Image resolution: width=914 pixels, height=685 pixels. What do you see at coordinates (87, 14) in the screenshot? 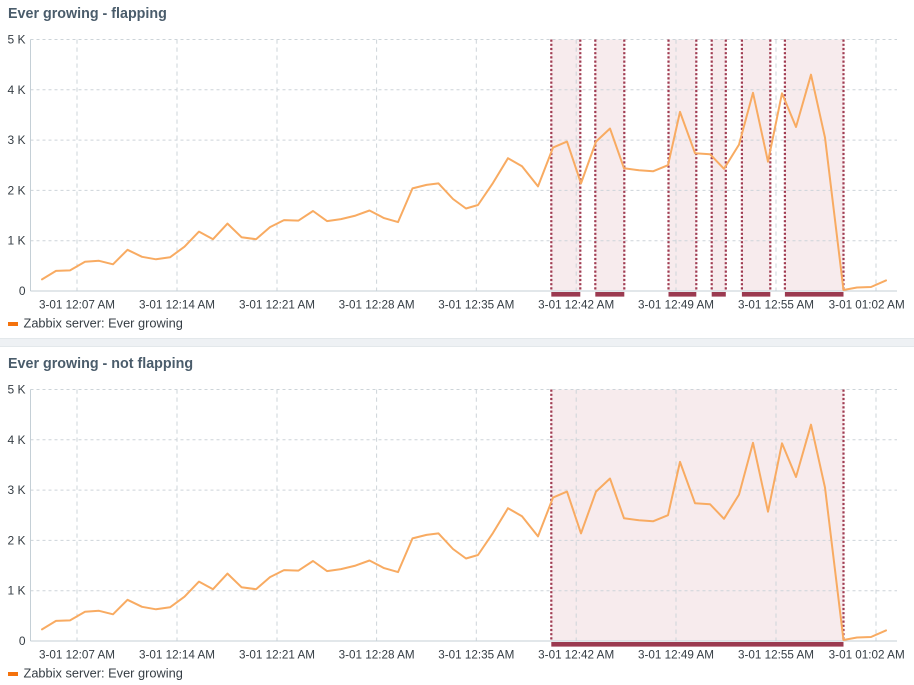
I see `svg-text: Ever growing - flapping` at bounding box center [87, 14].